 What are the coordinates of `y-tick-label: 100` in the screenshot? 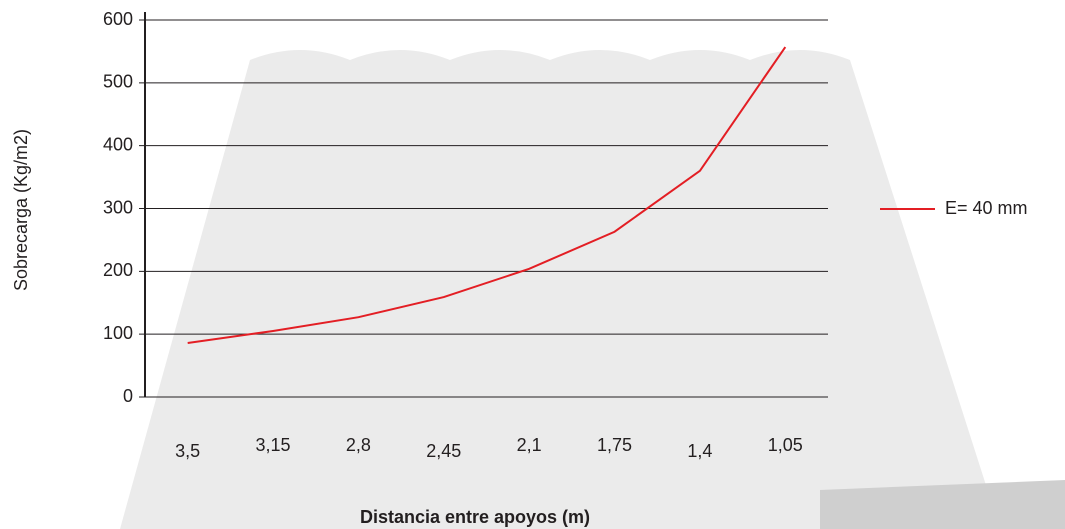 It's located at (118, 333).